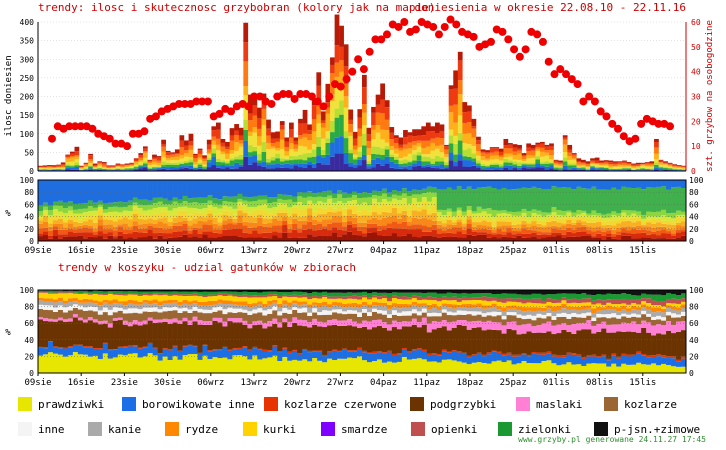 This screenshot has width=726, height=450. Describe the element at coordinates (294, 98) in the screenshot. I see `efficiency-point` at that location.